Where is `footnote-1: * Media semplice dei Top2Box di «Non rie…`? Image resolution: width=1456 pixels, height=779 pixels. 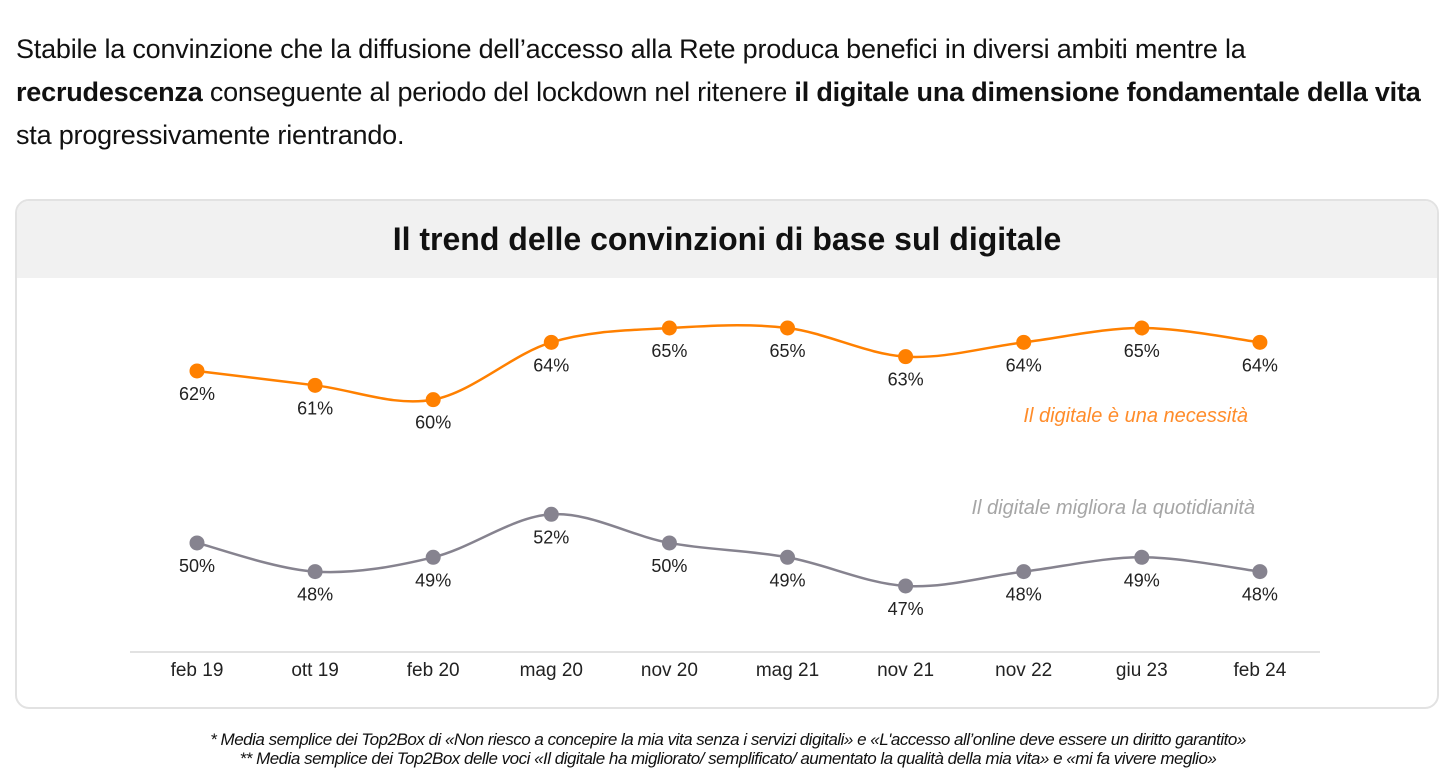 footnote-1: * Media semplice dei Top2Box di «Non rie… is located at coordinates (728, 739).